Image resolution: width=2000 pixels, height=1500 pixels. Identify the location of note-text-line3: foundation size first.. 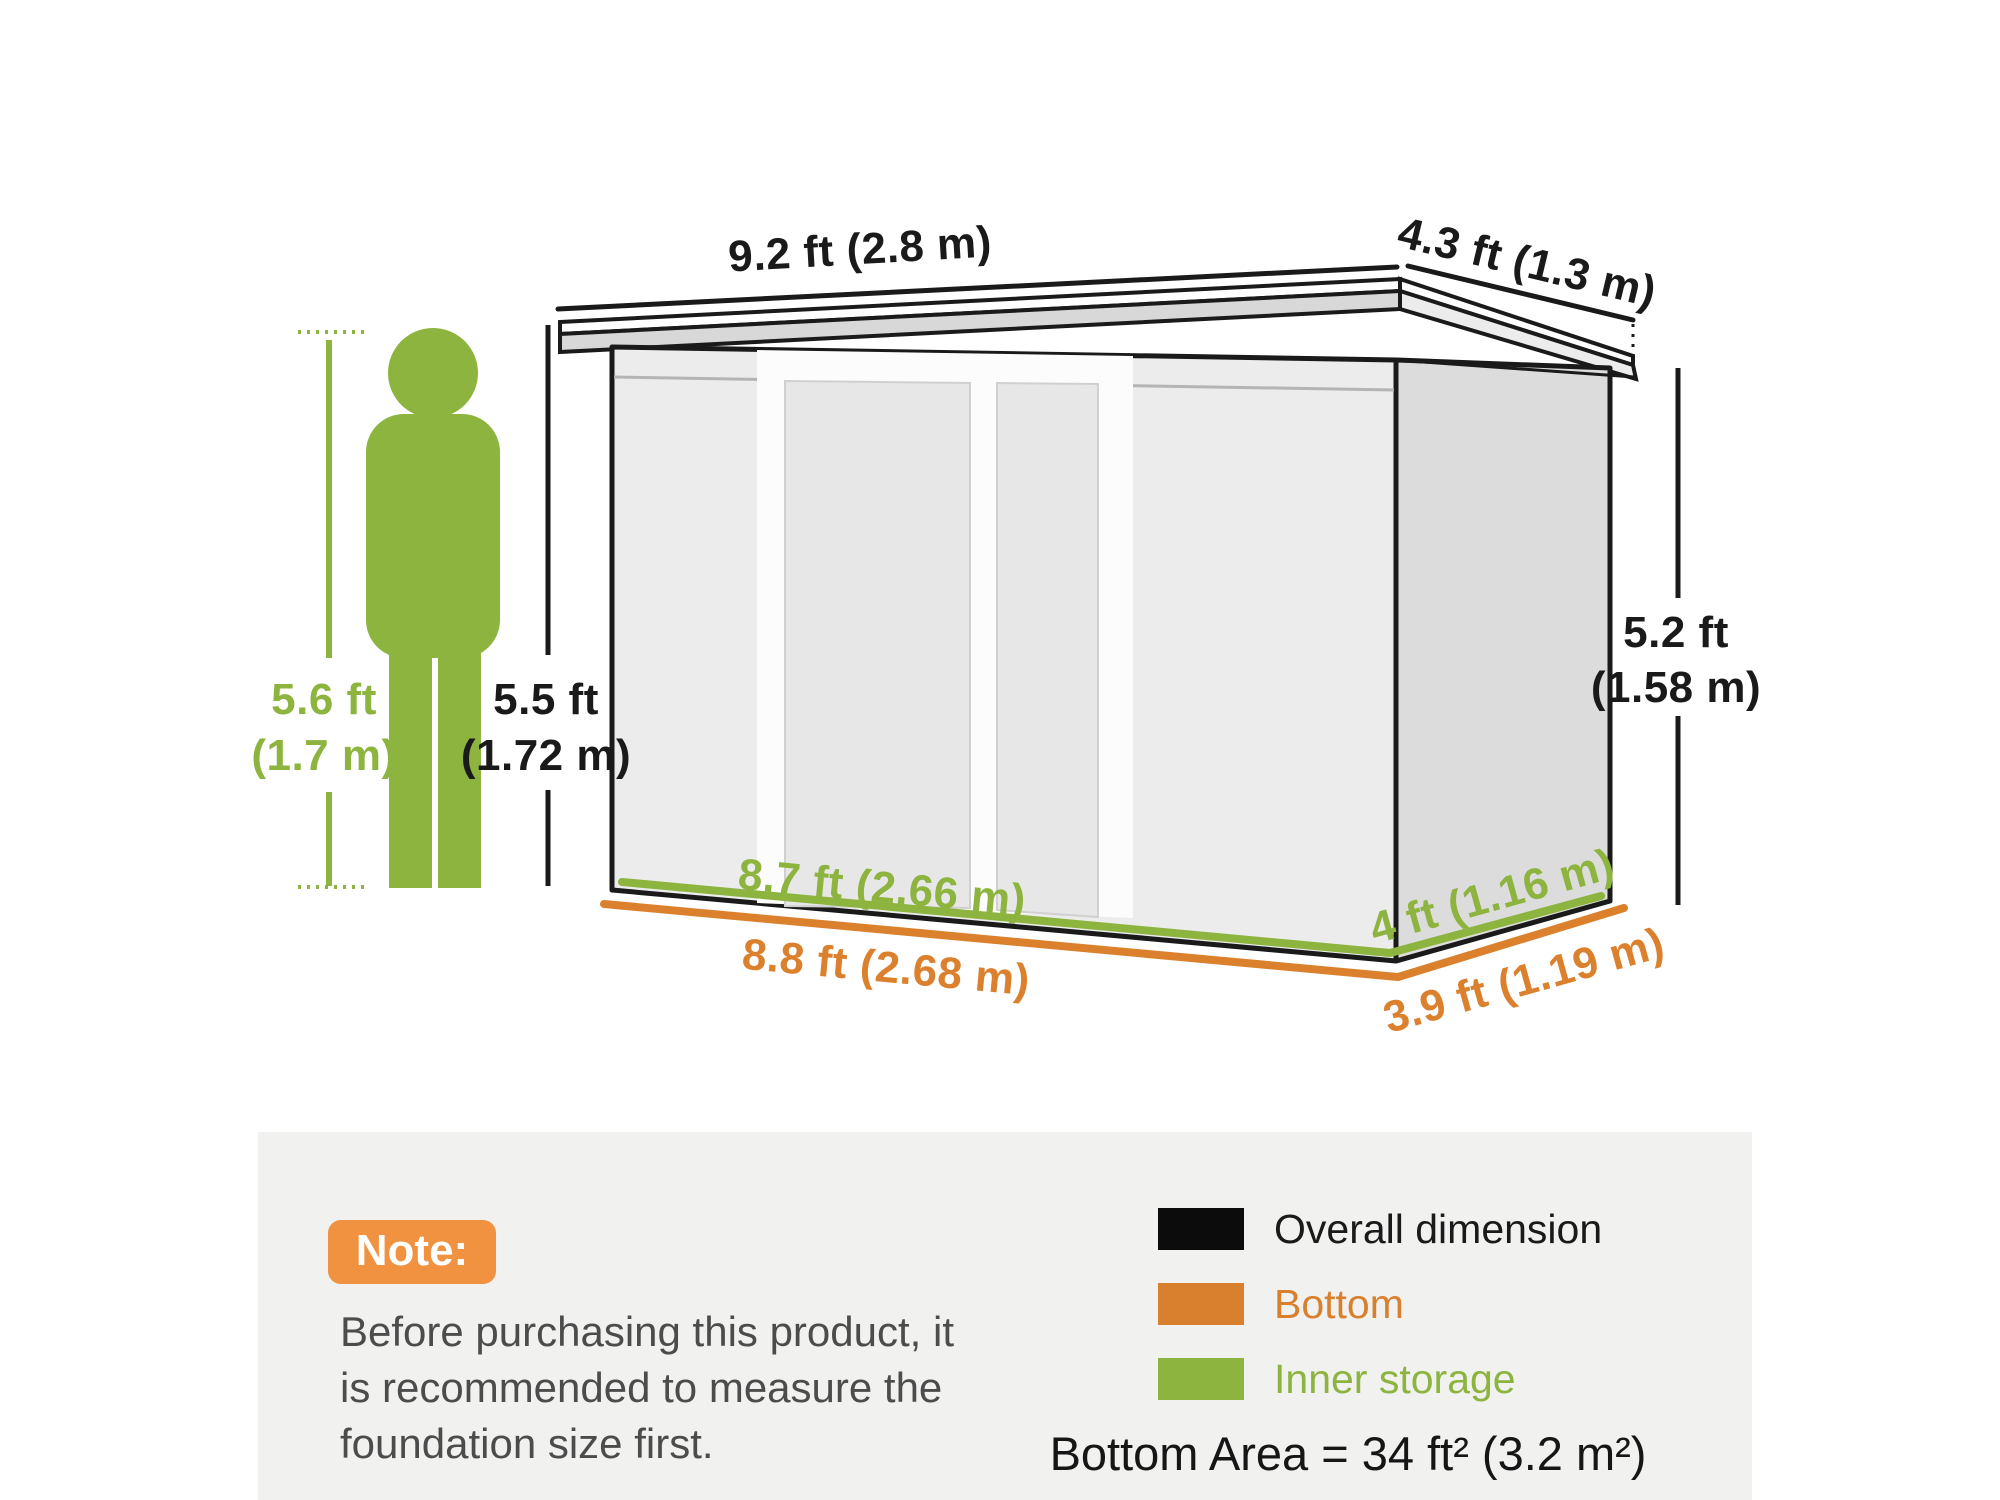
(527, 1443).